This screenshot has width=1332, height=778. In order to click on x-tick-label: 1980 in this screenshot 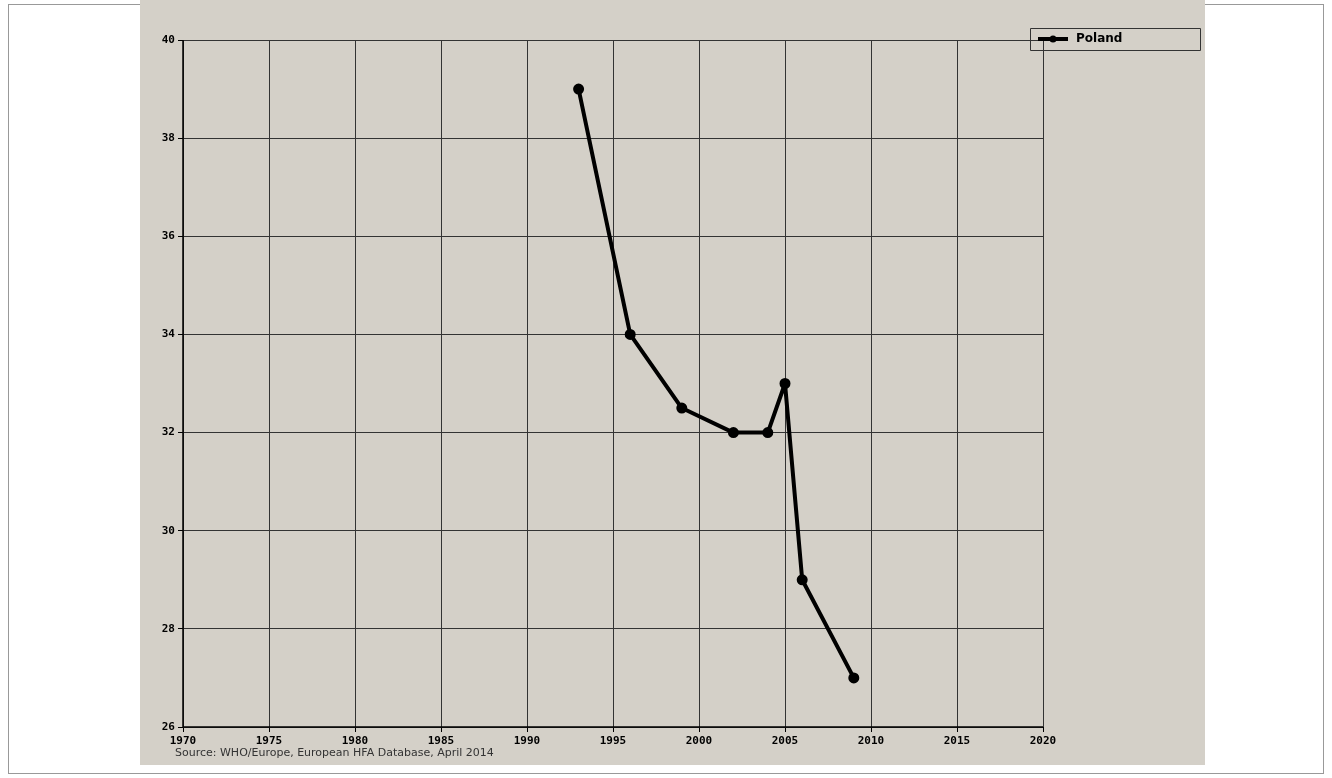, I will do `click(355, 741)`.